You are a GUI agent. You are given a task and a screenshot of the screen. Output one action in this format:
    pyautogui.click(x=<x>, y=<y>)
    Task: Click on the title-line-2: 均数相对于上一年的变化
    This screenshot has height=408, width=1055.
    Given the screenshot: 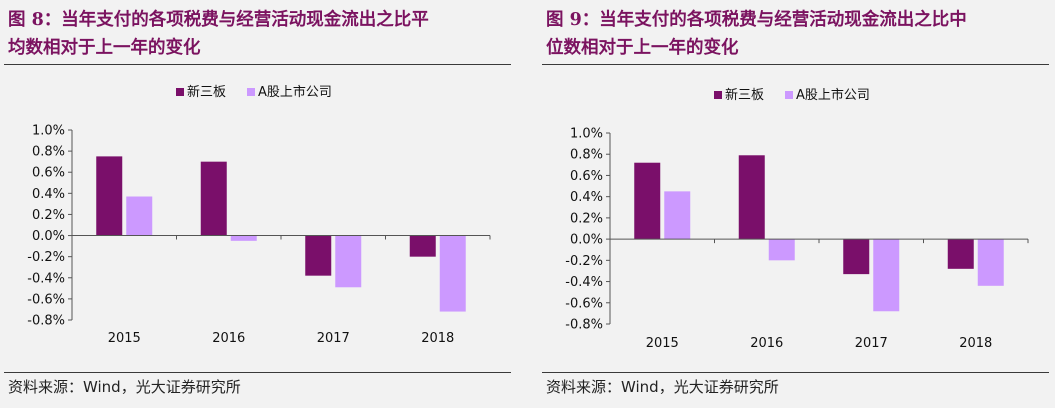 What is the action you would take?
    pyautogui.click(x=104, y=48)
    